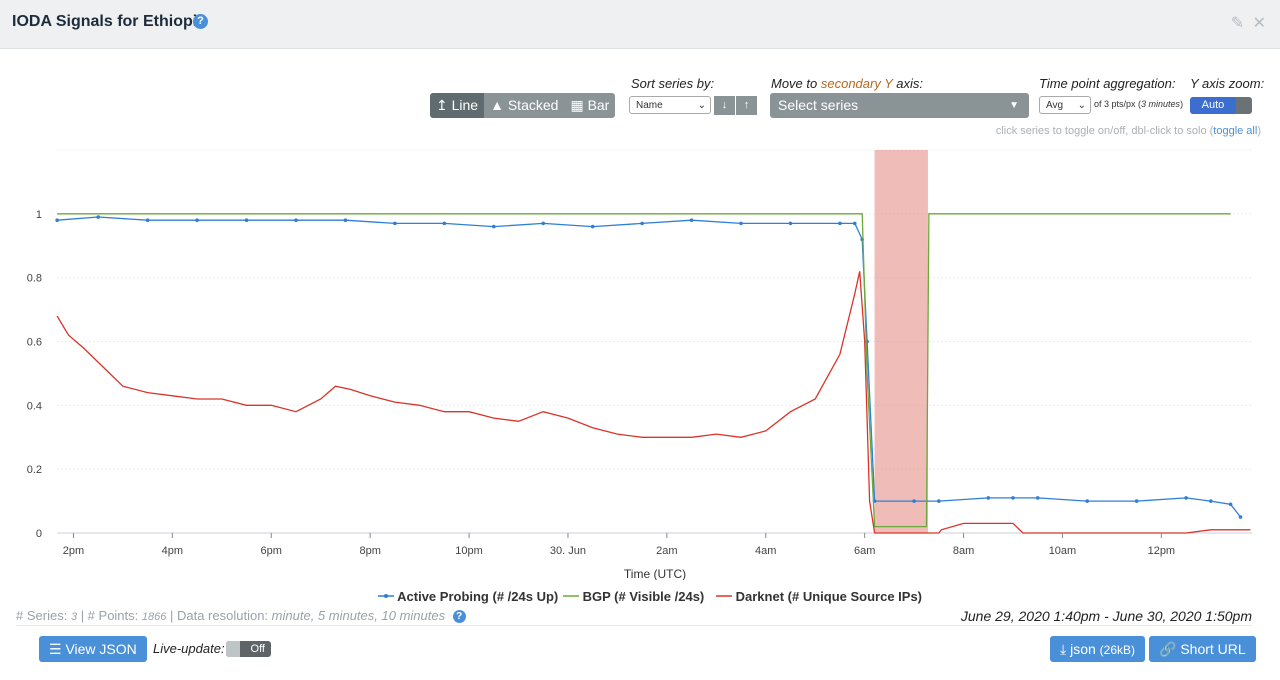 This screenshot has height=680, width=1280. What do you see at coordinates (73, 551) in the screenshot?
I see `x-tick-label: 2pm` at bounding box center [73, 551].